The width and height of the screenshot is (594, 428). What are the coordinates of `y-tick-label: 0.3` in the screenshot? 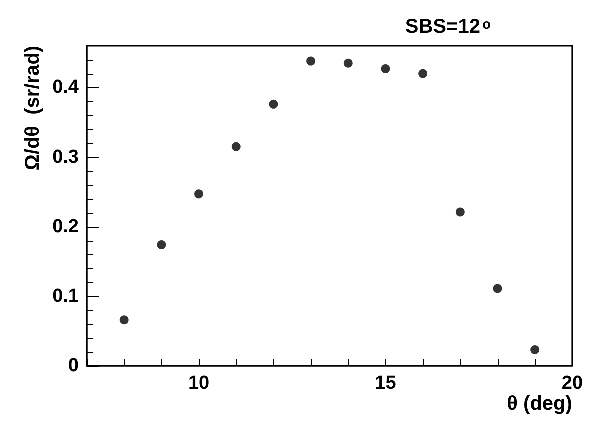 It's located at (65, 157).